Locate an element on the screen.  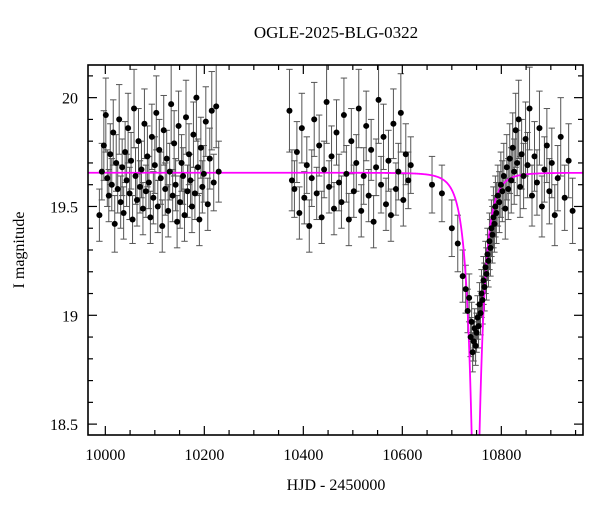
x-tick-label: 10600 is located at coordinates (402, 455).